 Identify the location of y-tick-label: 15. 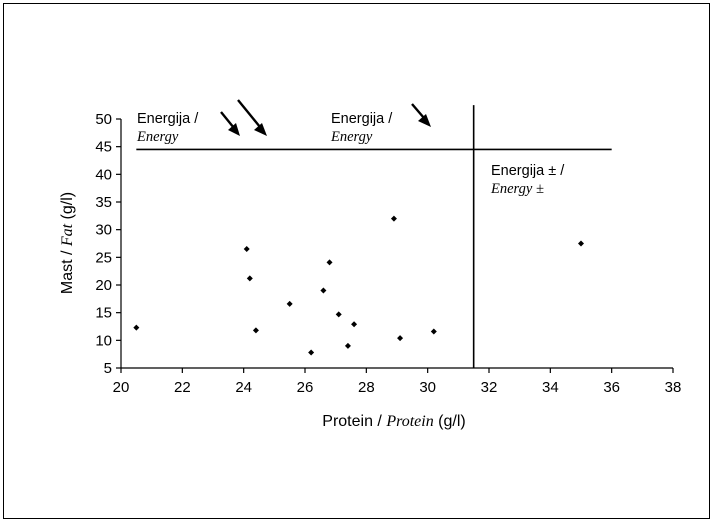
(103, 313).